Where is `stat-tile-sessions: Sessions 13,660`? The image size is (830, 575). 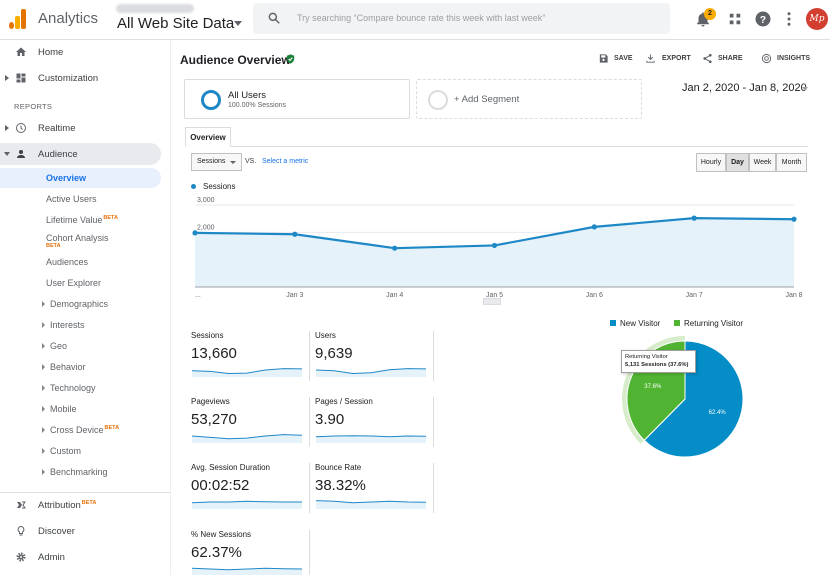 stat-tile-sessions: Sessions 13,660 is located at coordinates (251, 361).